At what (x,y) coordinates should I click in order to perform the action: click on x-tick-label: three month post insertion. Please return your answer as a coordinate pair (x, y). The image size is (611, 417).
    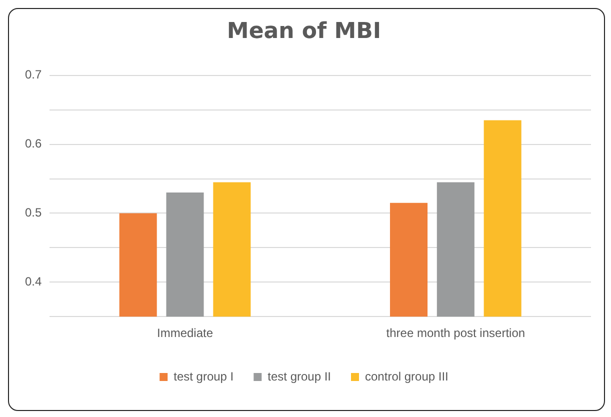
    Looking at the image, I should click on (456, 333).